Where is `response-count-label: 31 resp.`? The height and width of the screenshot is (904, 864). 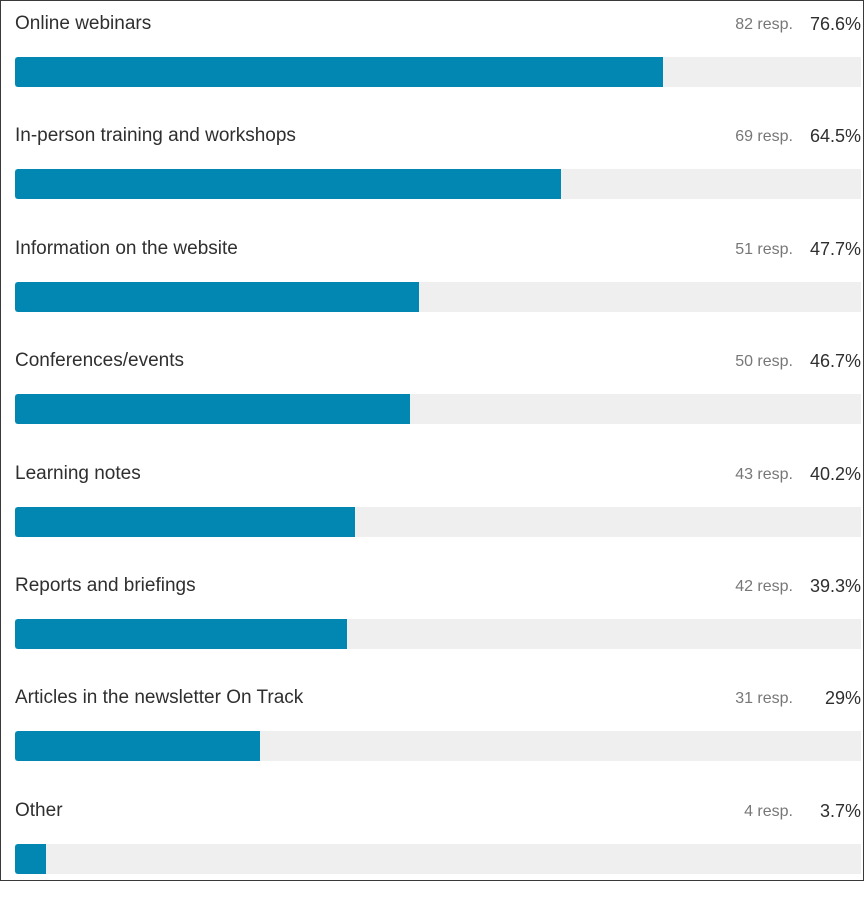
response-count-label: 31 resp. is located at coordinates (764, 699).